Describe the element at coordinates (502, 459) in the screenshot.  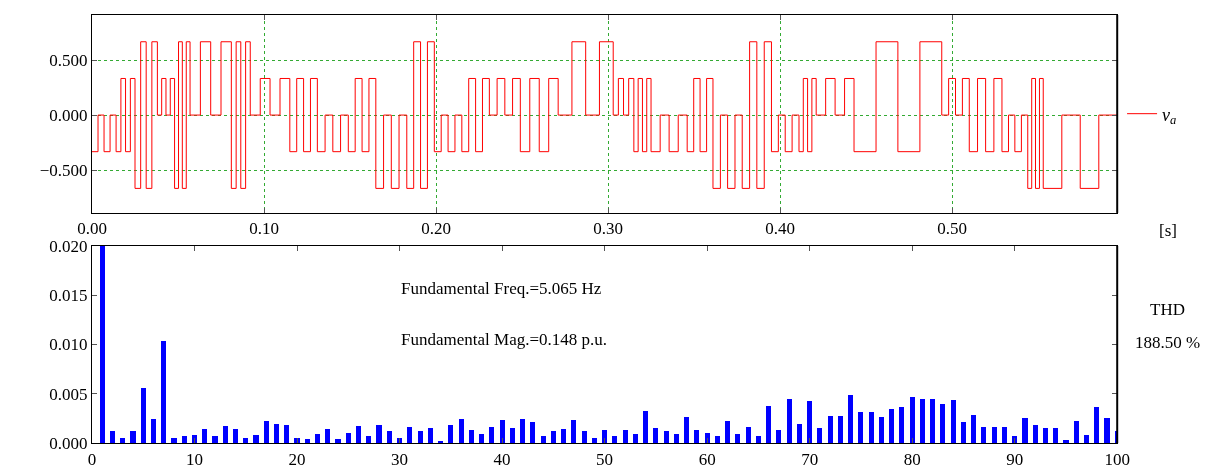
I see `x-tick-label: 40` at that location.